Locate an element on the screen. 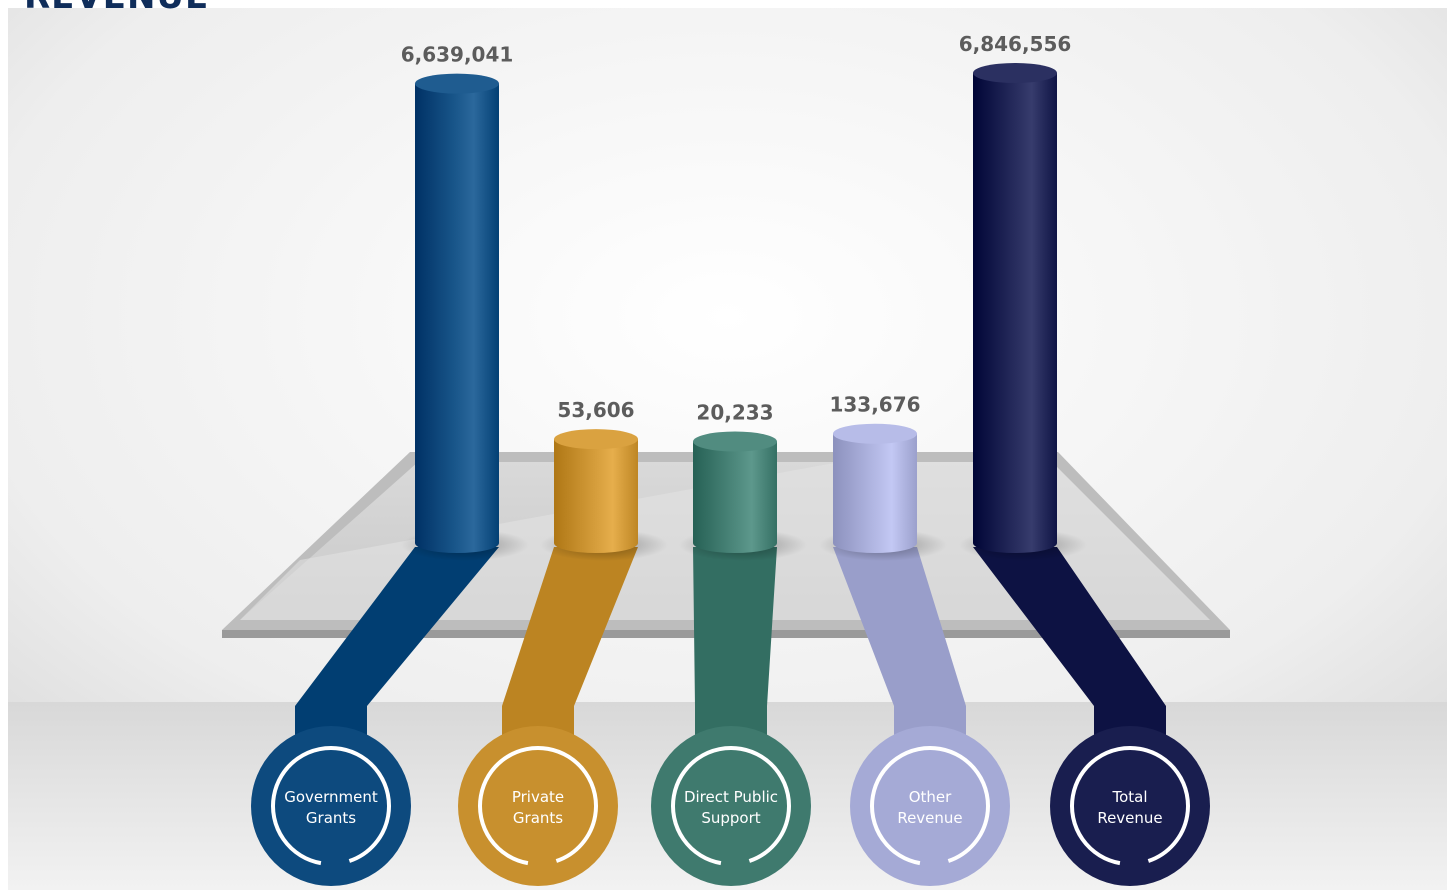  category-label-2-0: Direct Public is located at coordinates (731, 797).